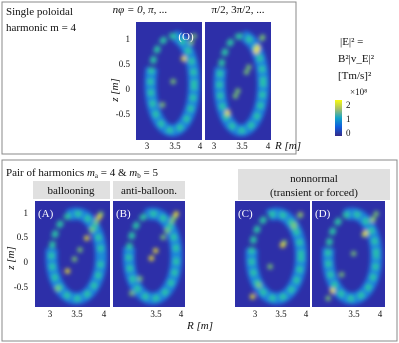 This screenshot has height=343, width=399. What do you see at coordinates (46, 214) in the screenshot?
I see `panel-label: (A)` at bounding box center [46, 214].